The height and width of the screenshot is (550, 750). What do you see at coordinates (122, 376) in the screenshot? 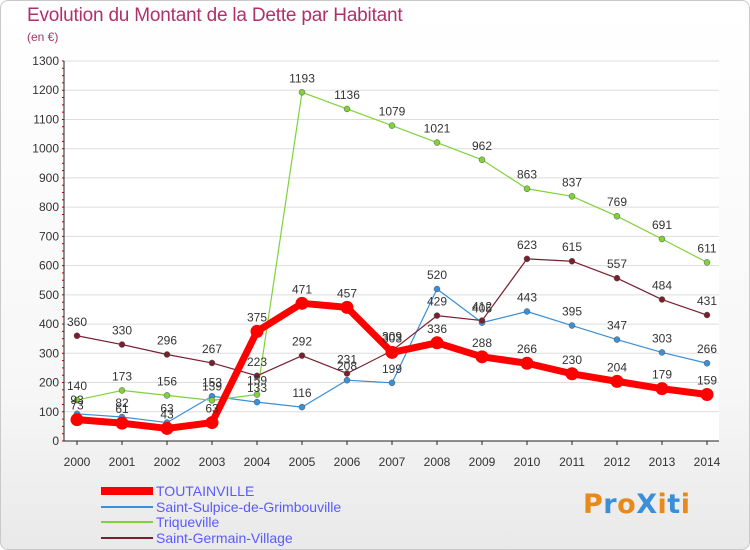
I see `data-label: 173` at bounding box center [122, 376].